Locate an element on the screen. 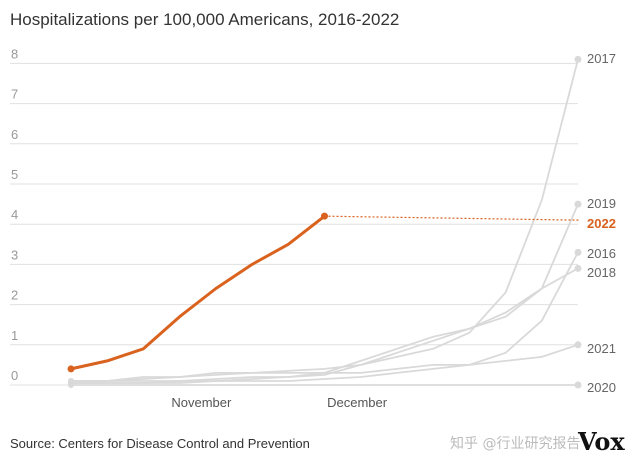  series-line-2021 is located at coordinates (324, 362).